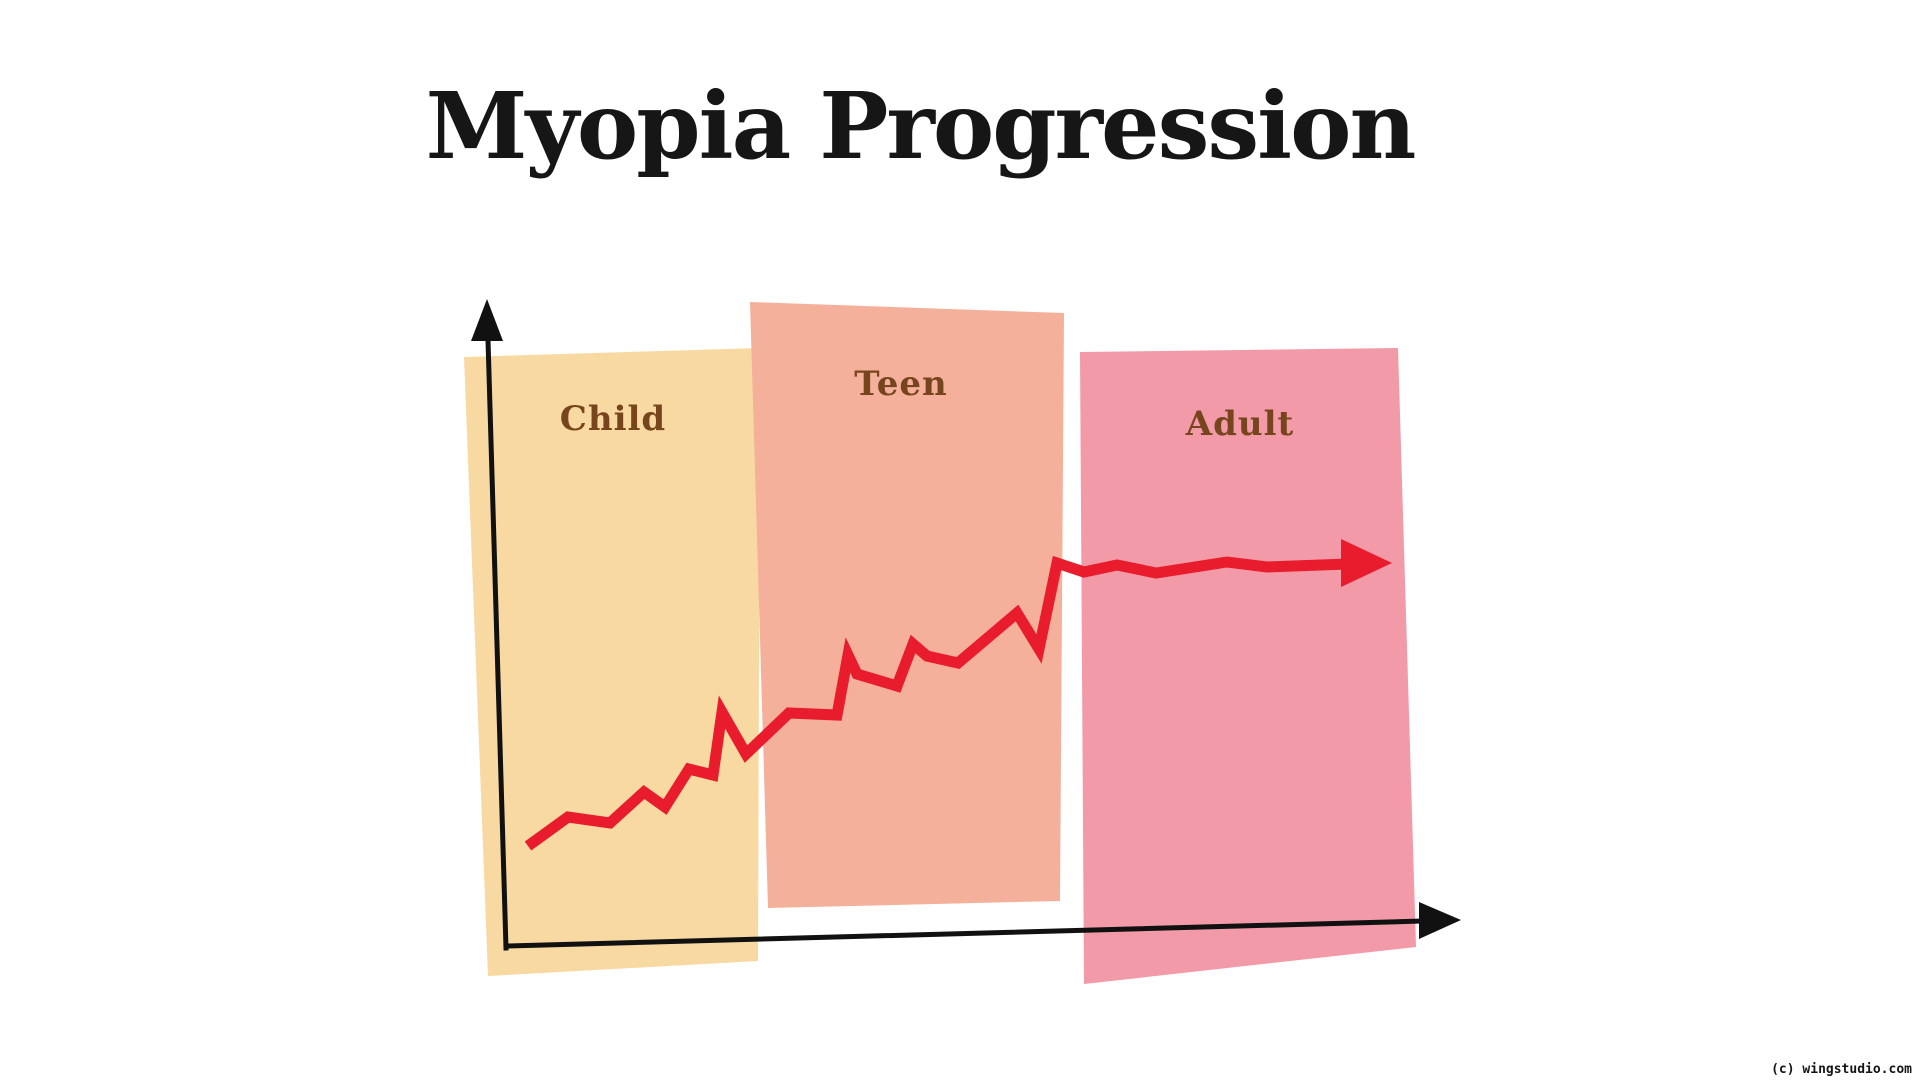 Image resolution: width=1920 pixels, height=1080 pixels. I want to click on x-axis-line, so click(965, 933).